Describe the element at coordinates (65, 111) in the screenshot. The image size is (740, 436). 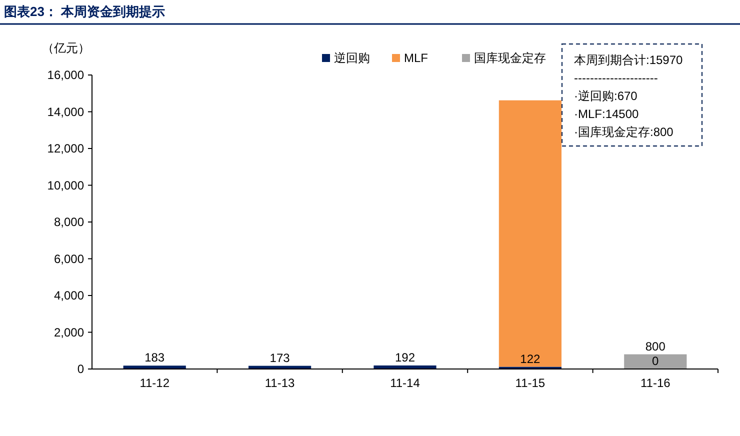
I see `y-tick-label: 14,000` at that location.